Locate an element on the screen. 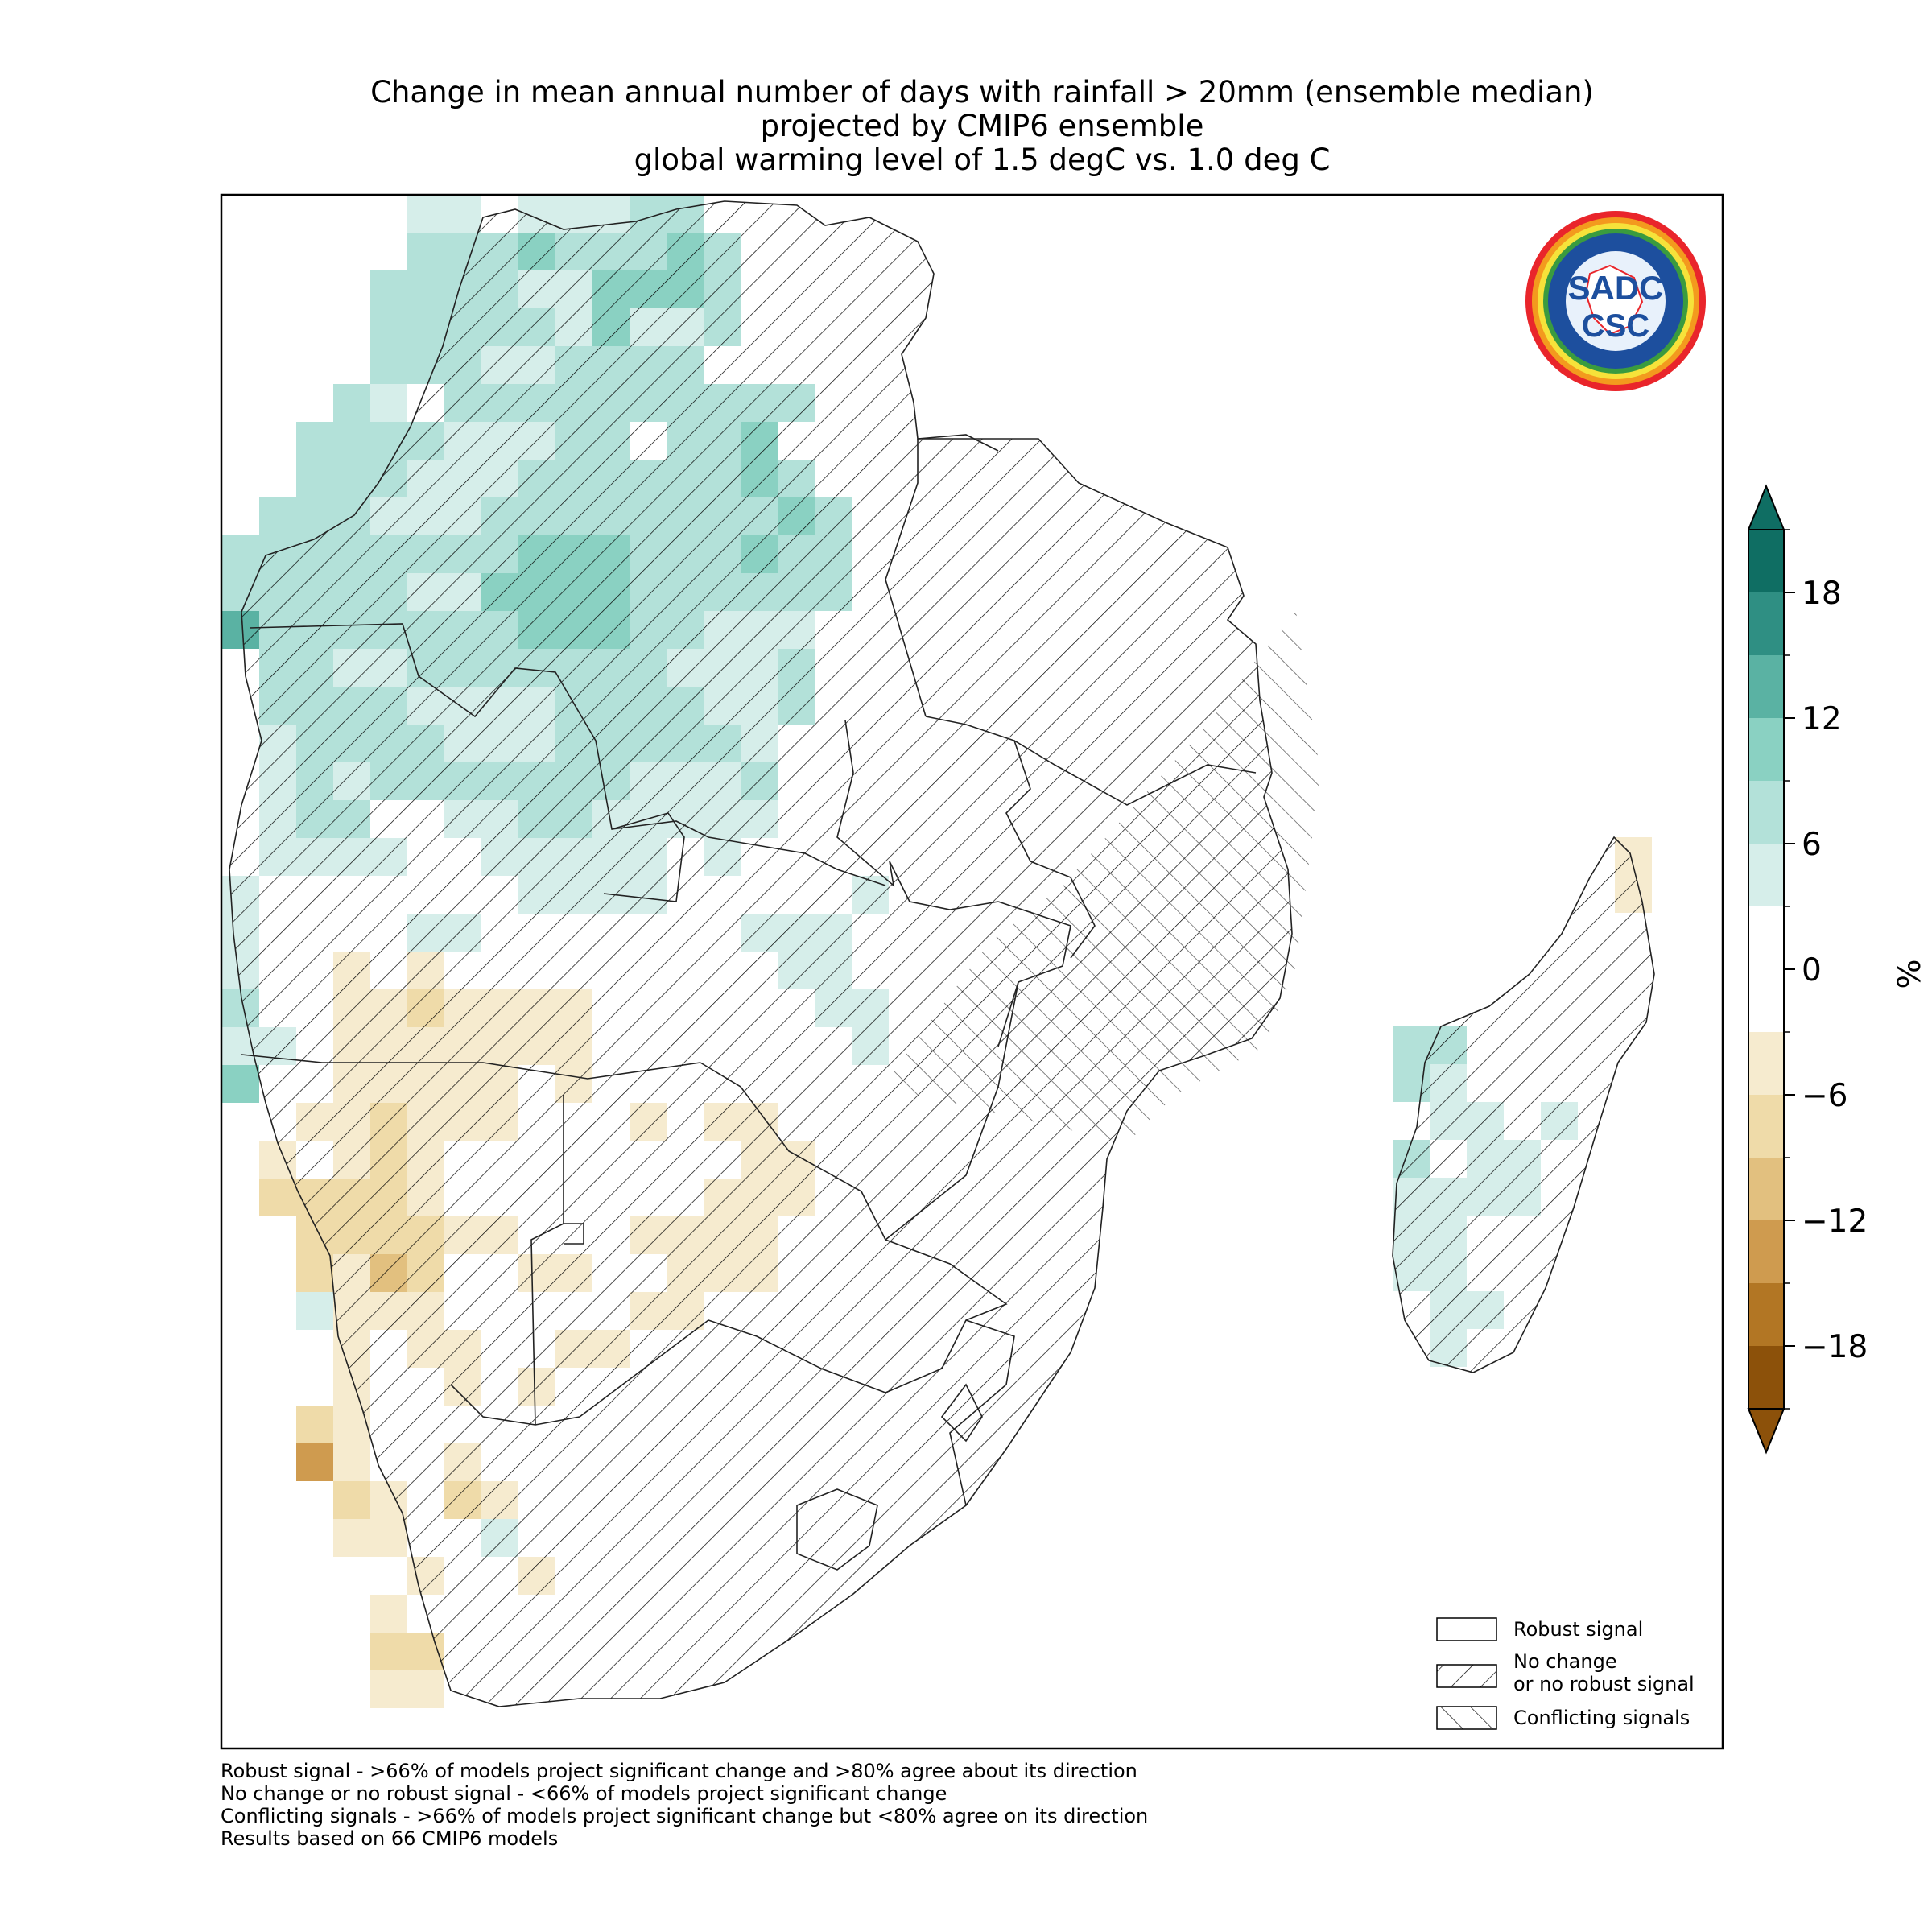  colorbar-tick-label: 6 is located at coordinates (1812, 845).